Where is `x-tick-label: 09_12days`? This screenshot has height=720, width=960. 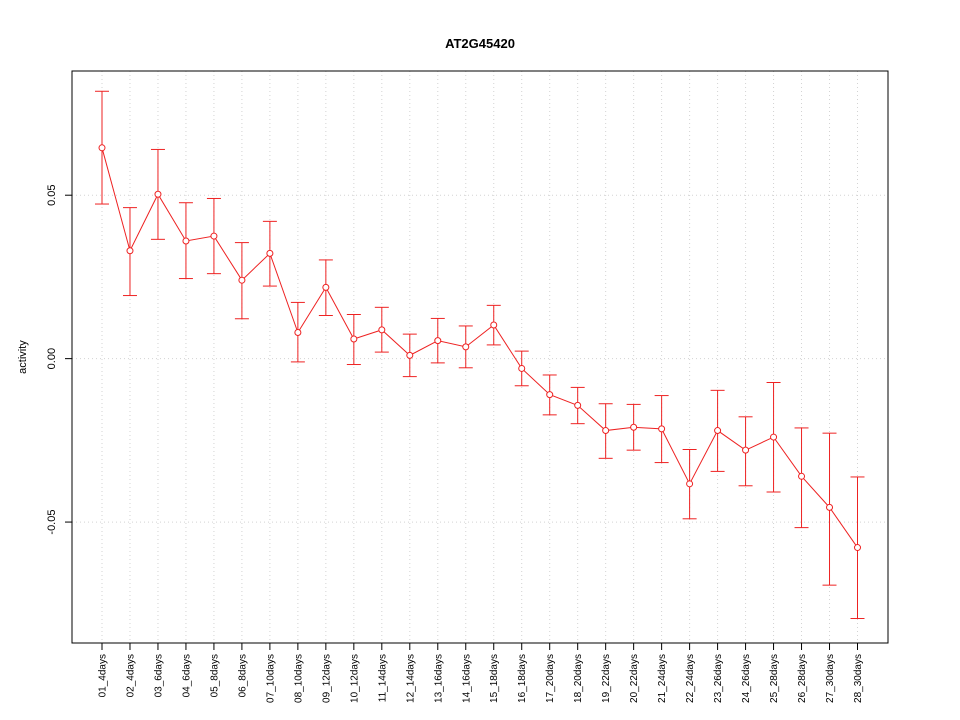 x-tick-label: 09_12days is located at coordinates (326, 678).